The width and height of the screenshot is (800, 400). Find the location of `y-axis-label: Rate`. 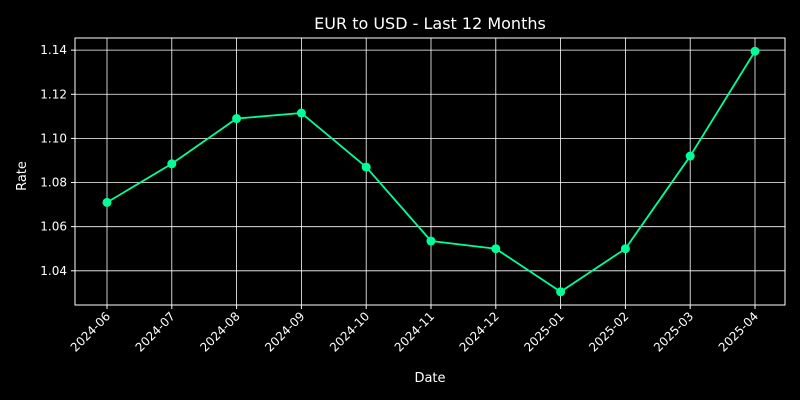

y-axis-label: Rate is located at coordinates (22, 176).